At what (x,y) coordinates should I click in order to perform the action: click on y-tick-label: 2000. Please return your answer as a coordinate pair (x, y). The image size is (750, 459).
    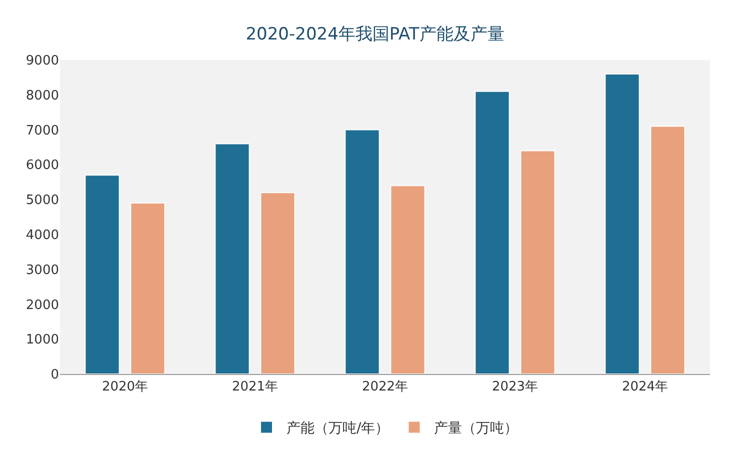
    Looking at the image, I should click on (42, 305).